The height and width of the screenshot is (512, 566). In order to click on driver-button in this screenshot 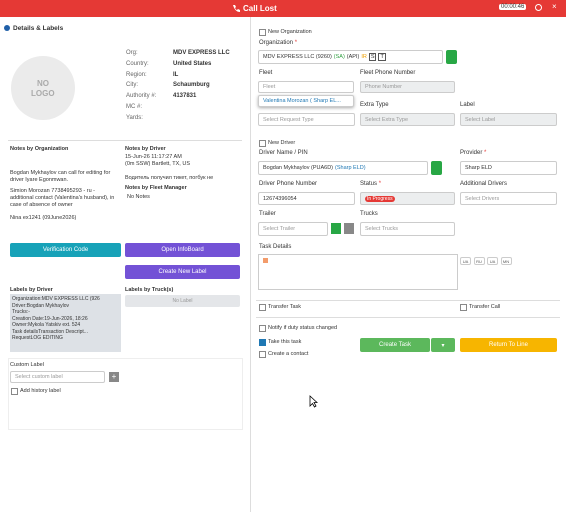, I will do `click(436, 168)`.